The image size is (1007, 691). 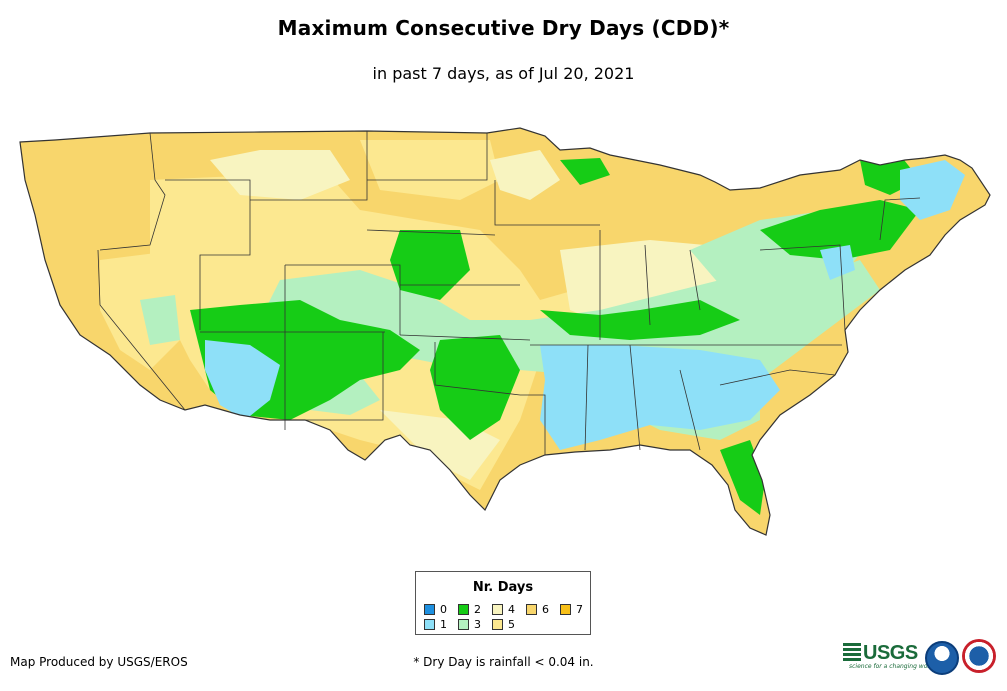 What do you see at coordinates (427, 157) in the screenshot?
I see `border-nd-sd` at bounding box center [427, 157].